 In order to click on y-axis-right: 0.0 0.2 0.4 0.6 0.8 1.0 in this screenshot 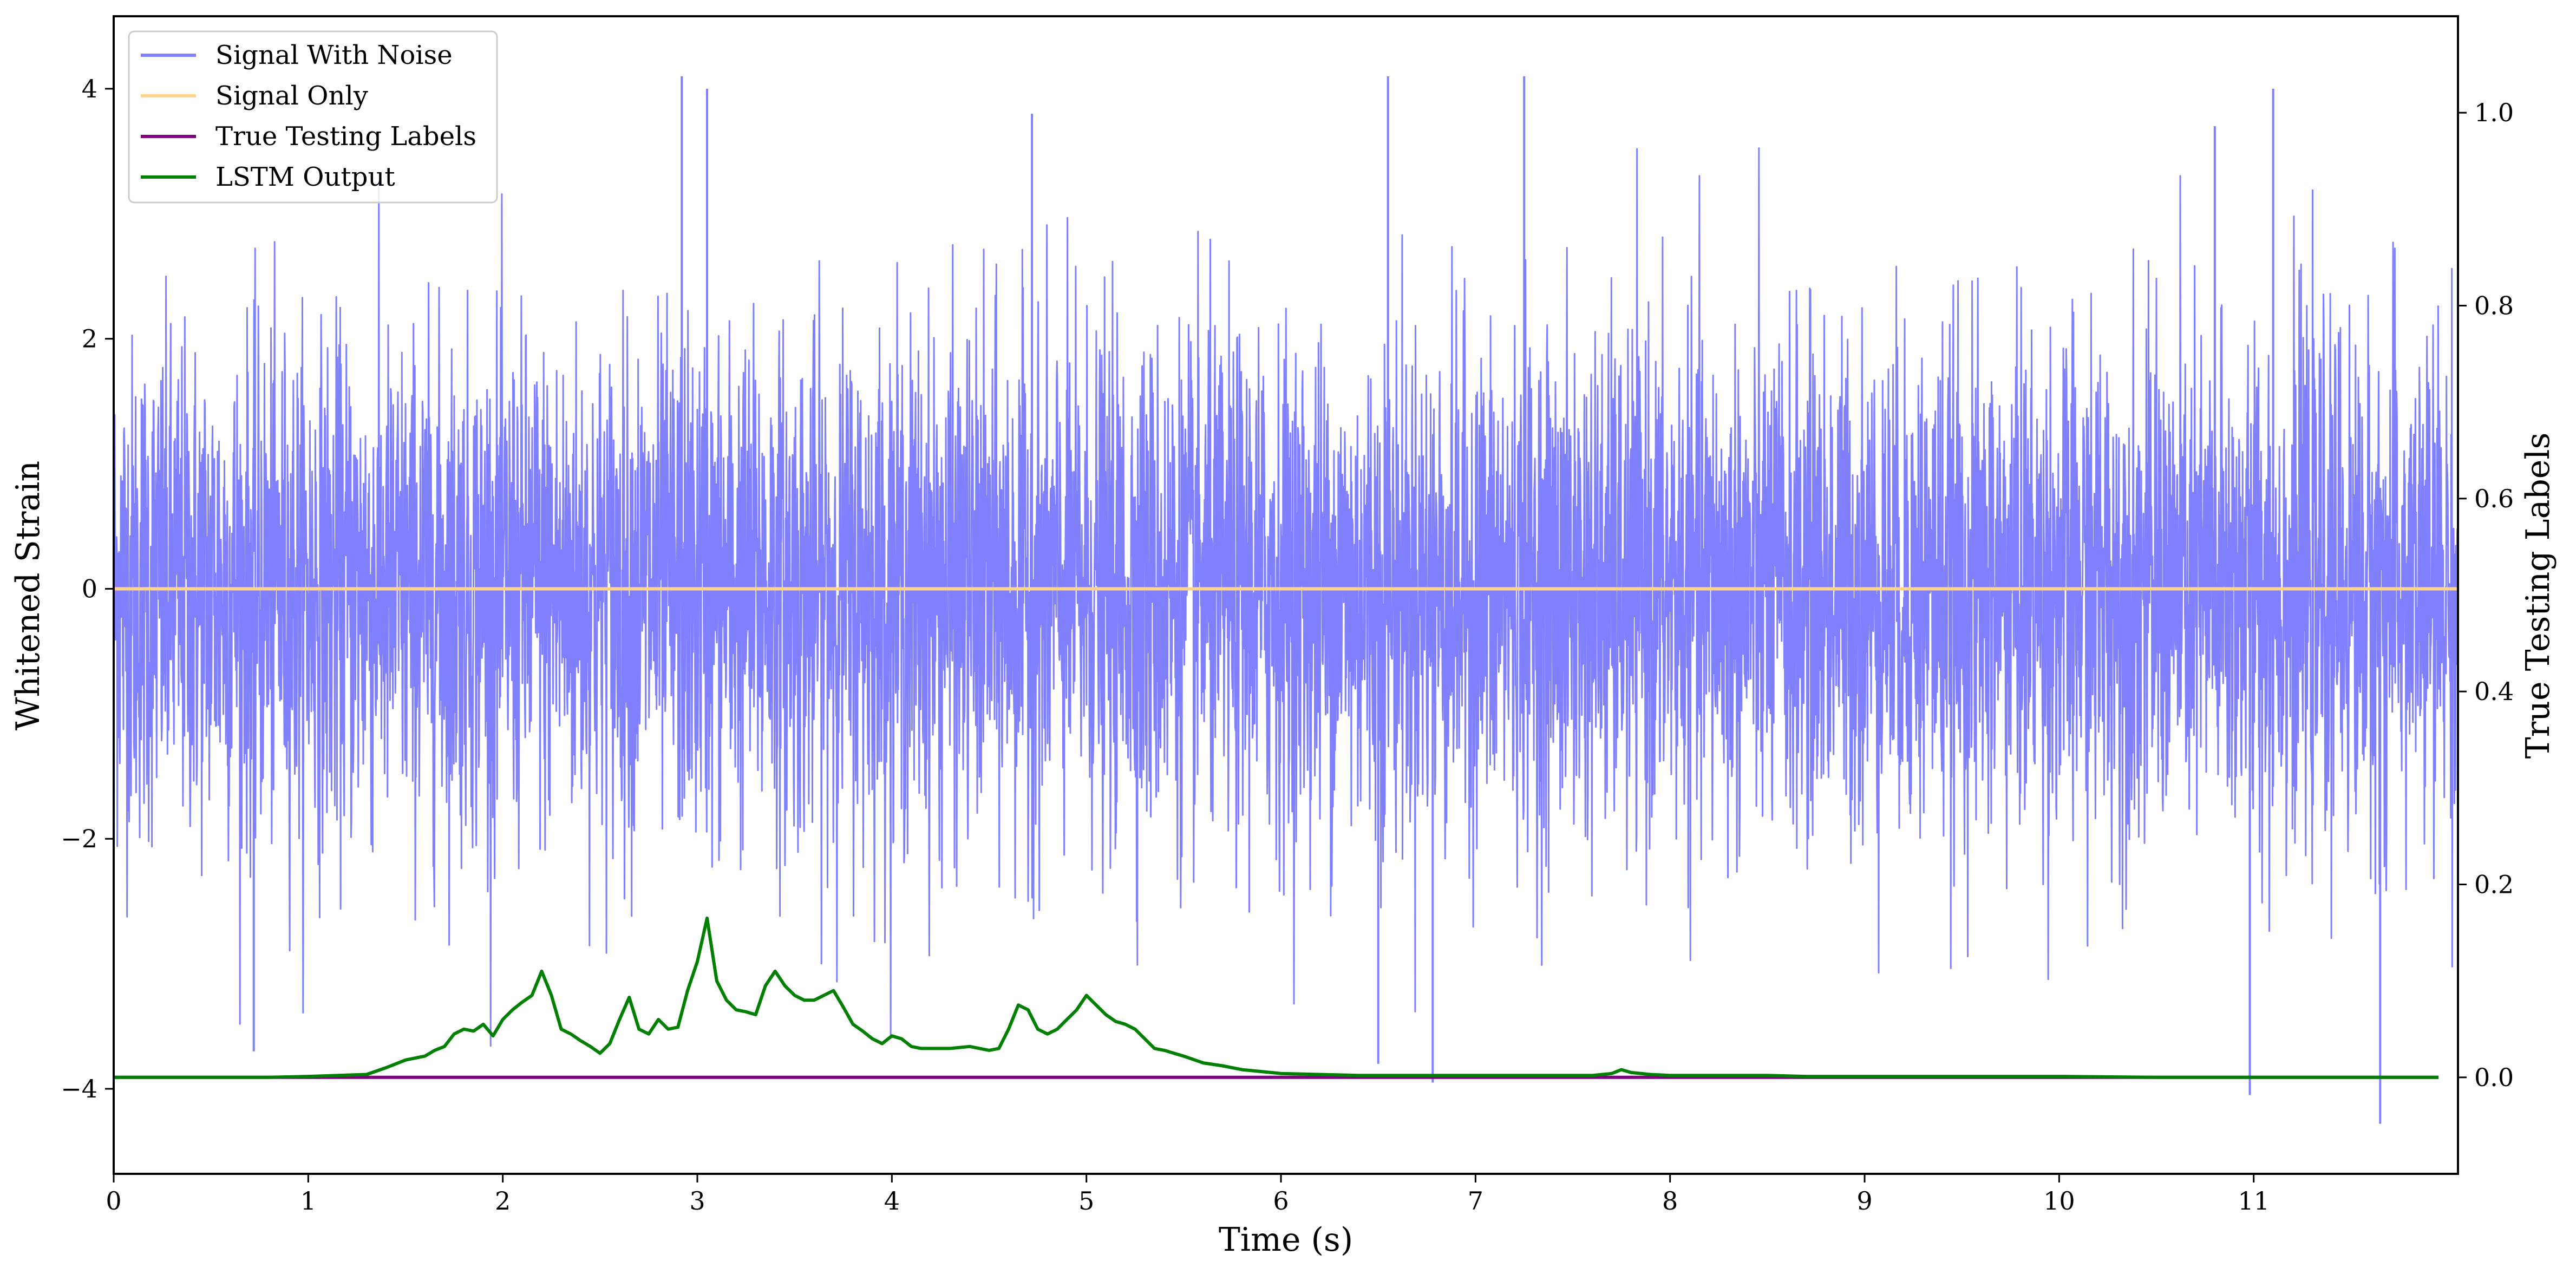, I will do `click(2486, 595)`.